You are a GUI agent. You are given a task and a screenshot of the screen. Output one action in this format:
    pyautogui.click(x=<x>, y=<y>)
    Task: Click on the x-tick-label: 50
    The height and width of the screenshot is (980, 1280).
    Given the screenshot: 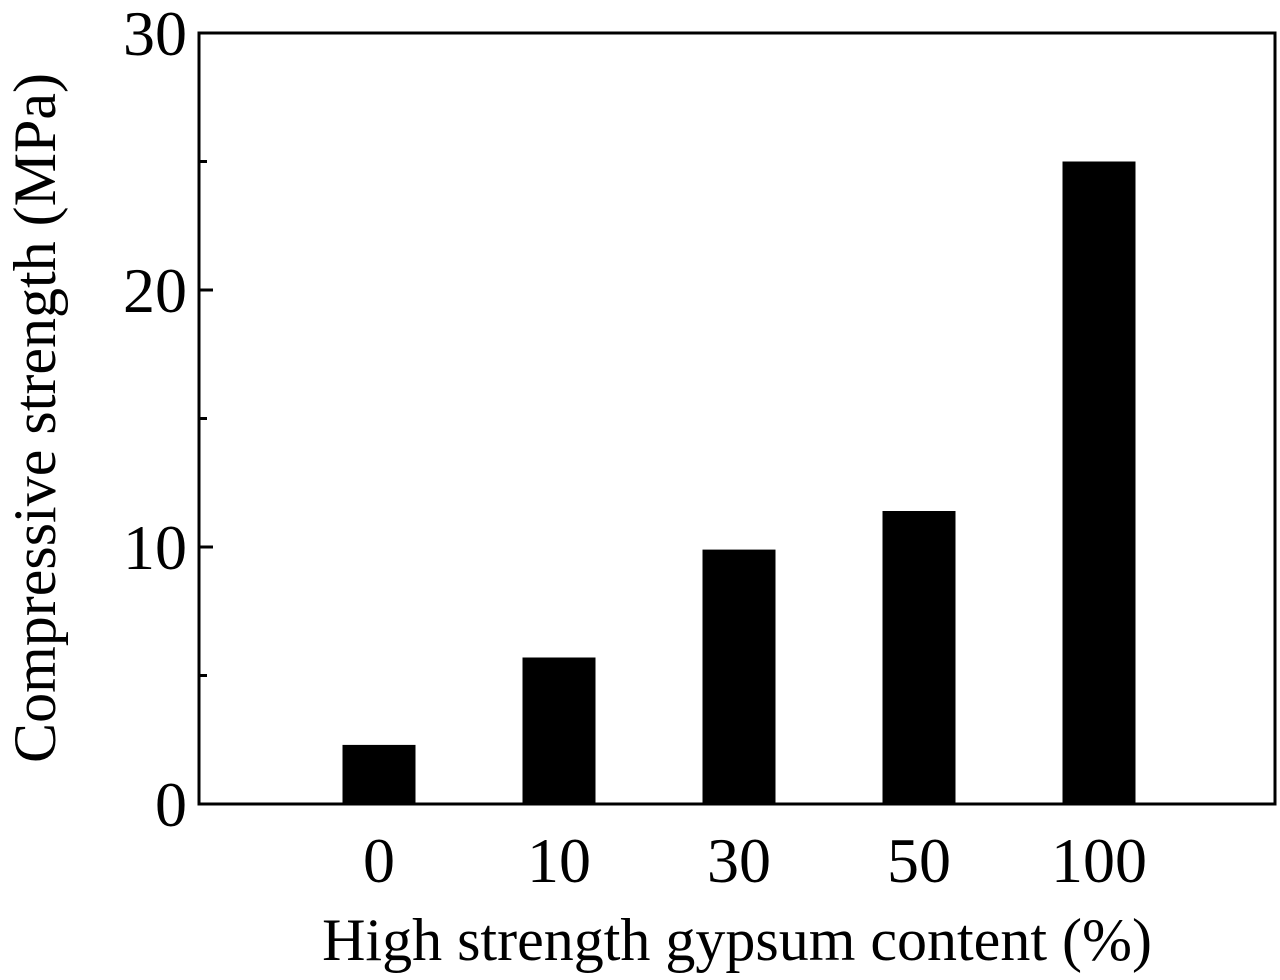 What is the action you would take?
    pyautogui.click(x=919, y=860)
    